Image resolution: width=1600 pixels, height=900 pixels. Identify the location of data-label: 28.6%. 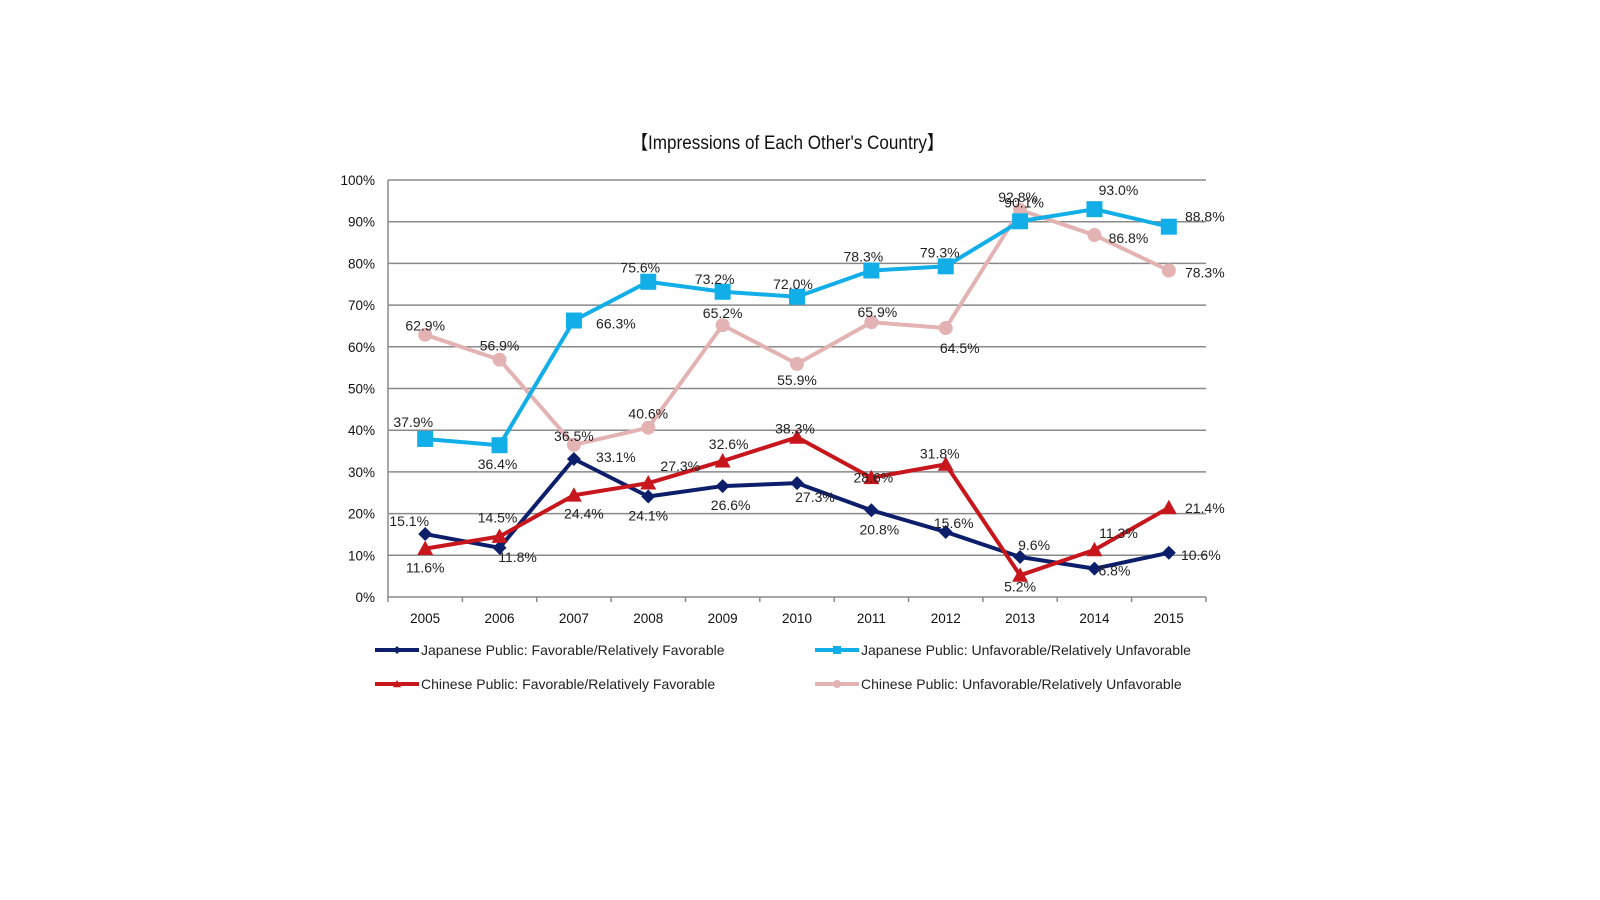
(874, 478).